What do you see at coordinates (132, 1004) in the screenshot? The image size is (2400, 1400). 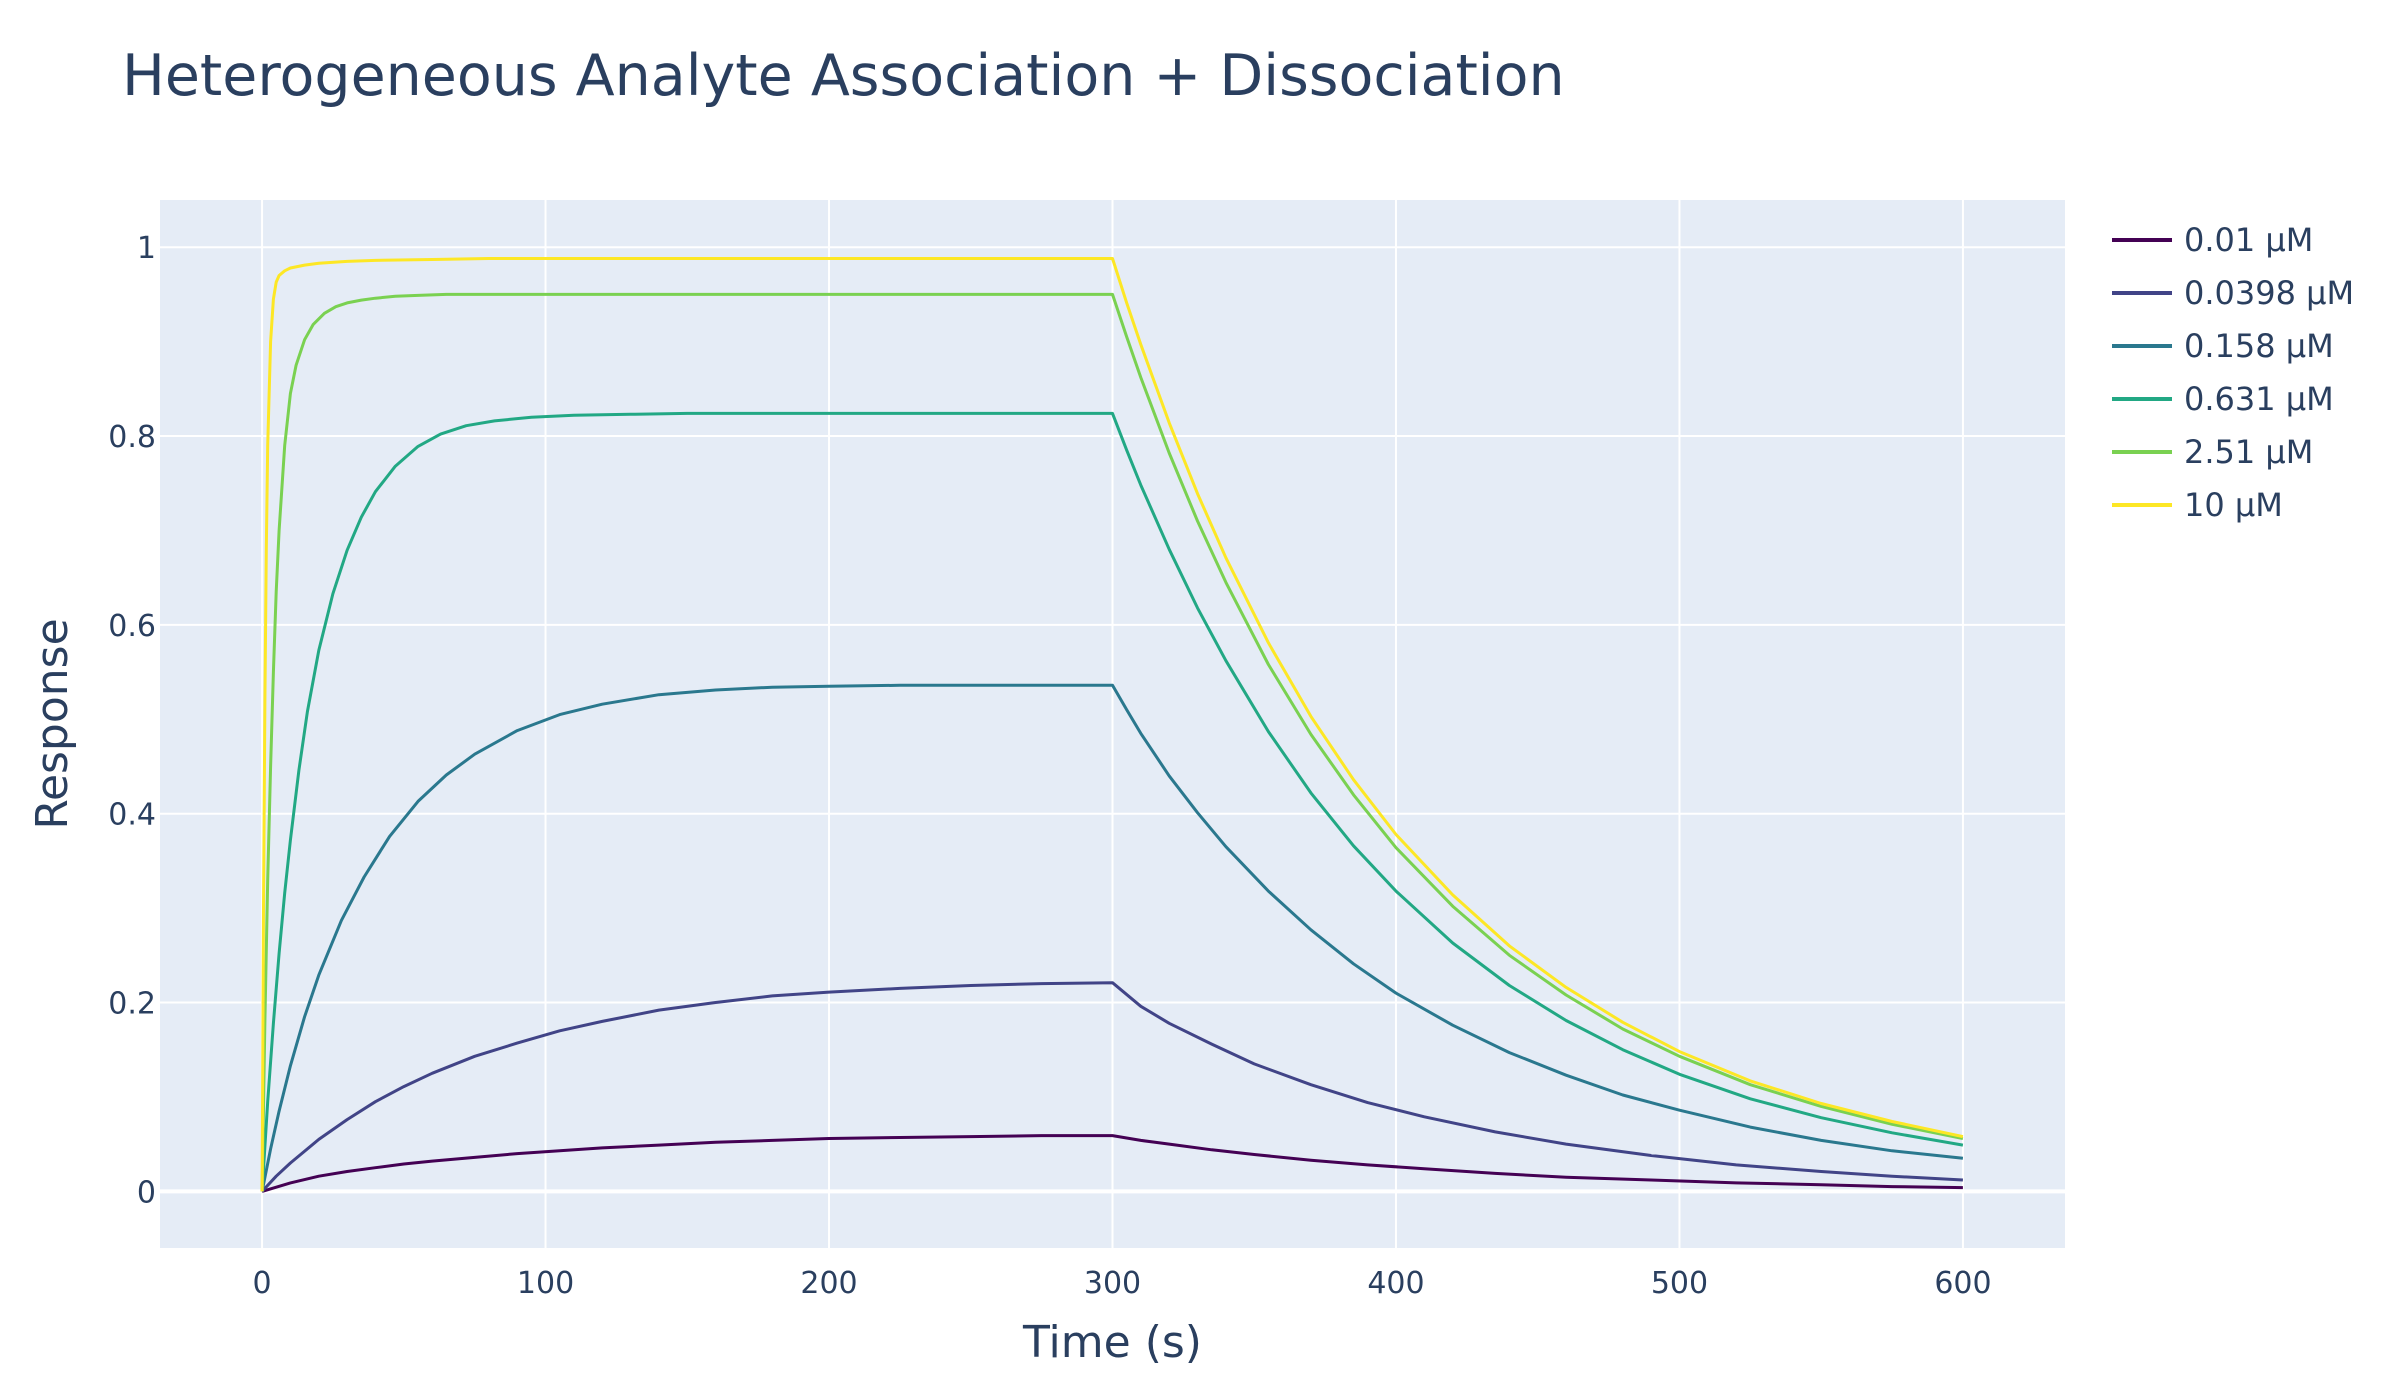 I see `y-tick-label: 0.2` at bounding box center [132, 1004].